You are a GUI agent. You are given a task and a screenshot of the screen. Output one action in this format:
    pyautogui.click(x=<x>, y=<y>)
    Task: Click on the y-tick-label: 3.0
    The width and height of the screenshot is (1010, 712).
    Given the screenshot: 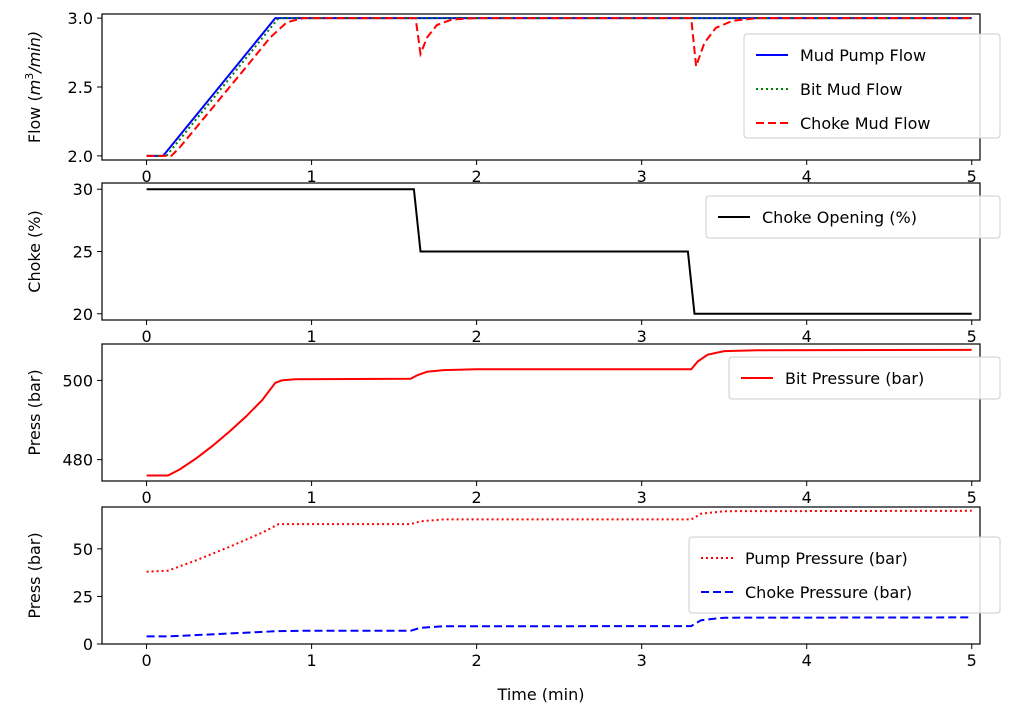 What is the action you would take?
    pyautogui.click(x=80, y=18)
    